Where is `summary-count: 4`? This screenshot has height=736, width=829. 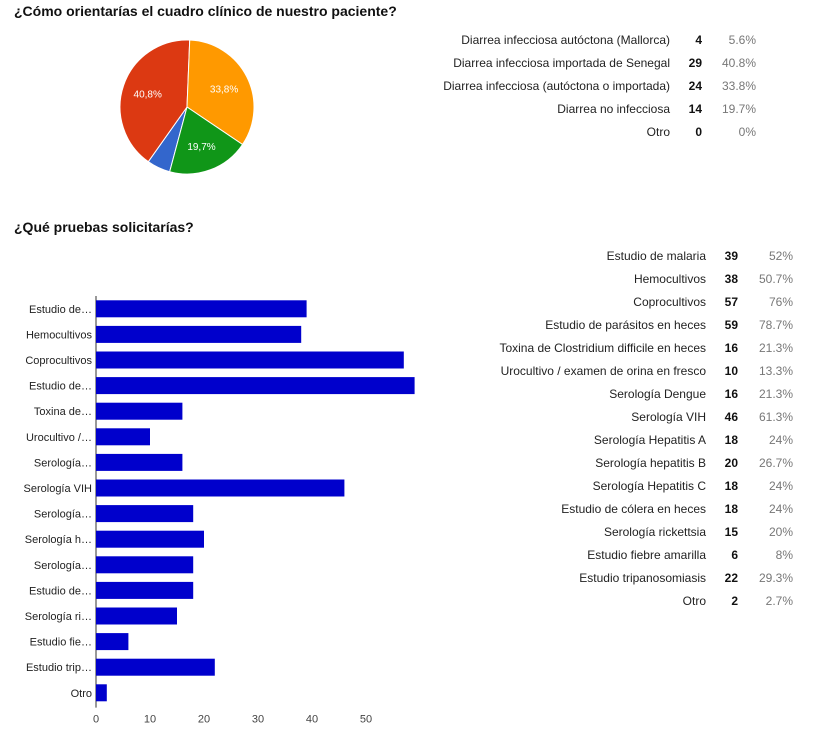
summary-count: 4 is located at coordinates (698, 39).